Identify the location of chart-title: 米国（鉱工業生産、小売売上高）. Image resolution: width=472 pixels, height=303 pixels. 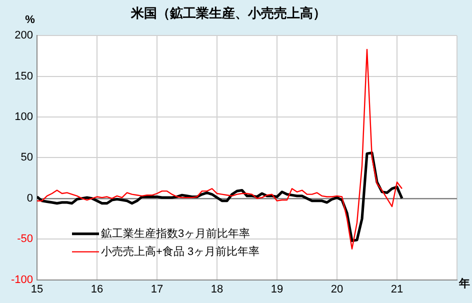
(228, 12).